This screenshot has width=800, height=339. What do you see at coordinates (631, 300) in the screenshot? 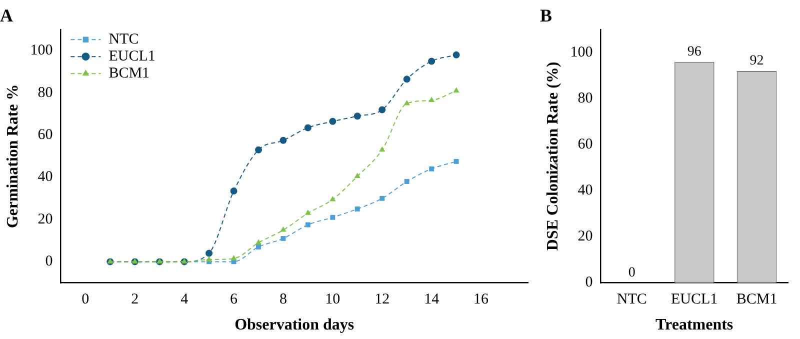
I see `x-tick-label: NTC` at bounding box center [631, 300].